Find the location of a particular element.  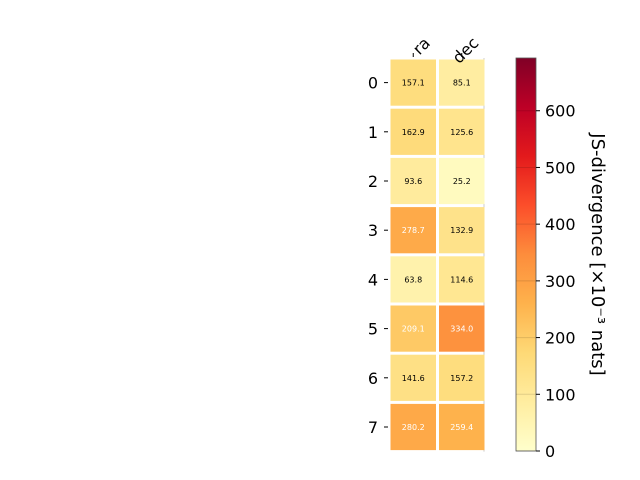

colorbar-tick-label: 0 is located at coordinates (550, 451).